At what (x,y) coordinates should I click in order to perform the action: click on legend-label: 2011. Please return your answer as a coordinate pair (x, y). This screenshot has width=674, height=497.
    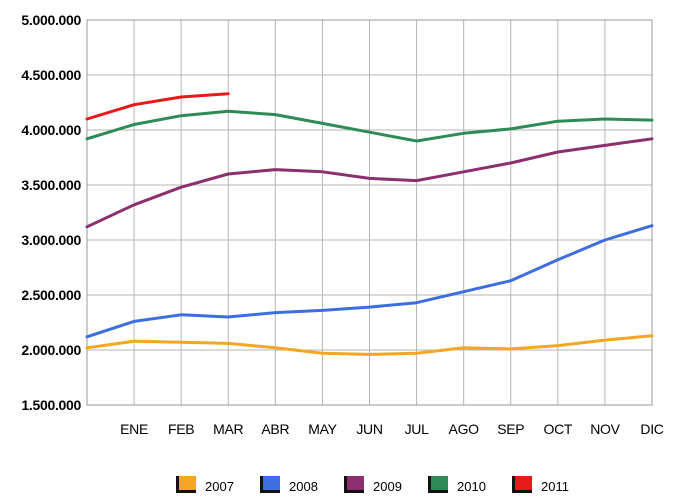
    Looking at the image, I should click on (555, 486).